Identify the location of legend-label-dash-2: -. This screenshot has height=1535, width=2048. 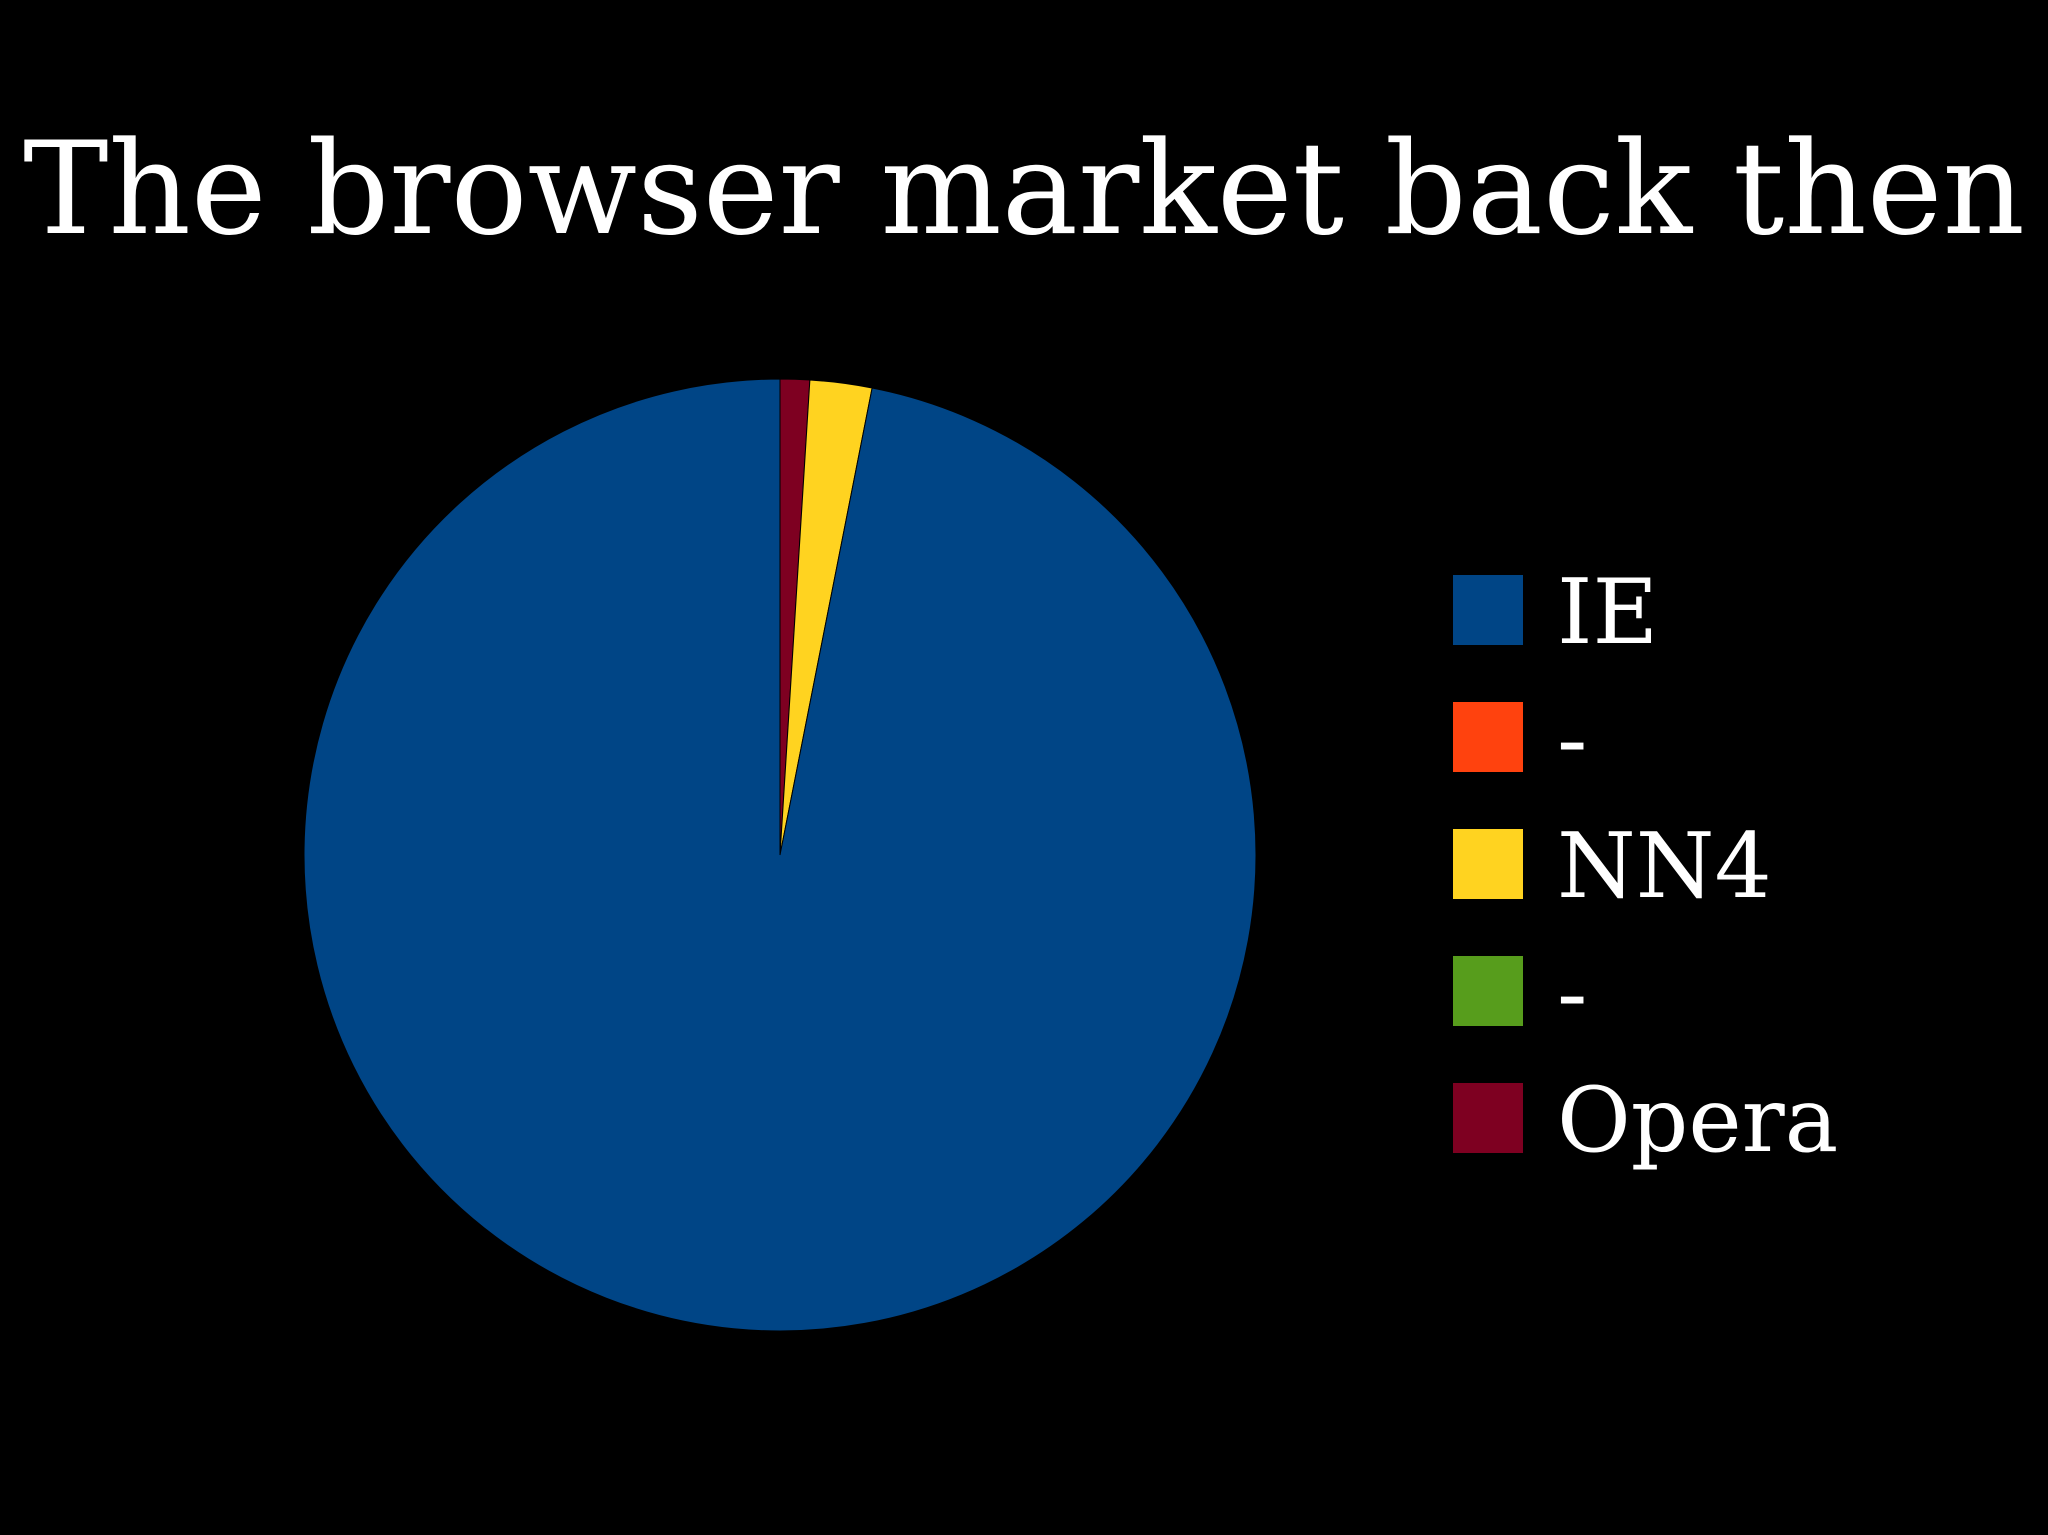
(1572, 993).